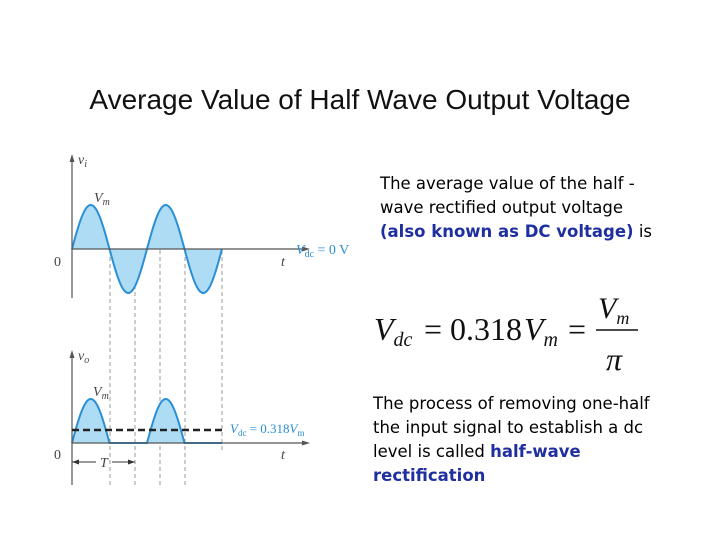  Describe the element at coordinates (486, 329) in the screenshot. I see `formula-coefficient: 0.318` at that location.